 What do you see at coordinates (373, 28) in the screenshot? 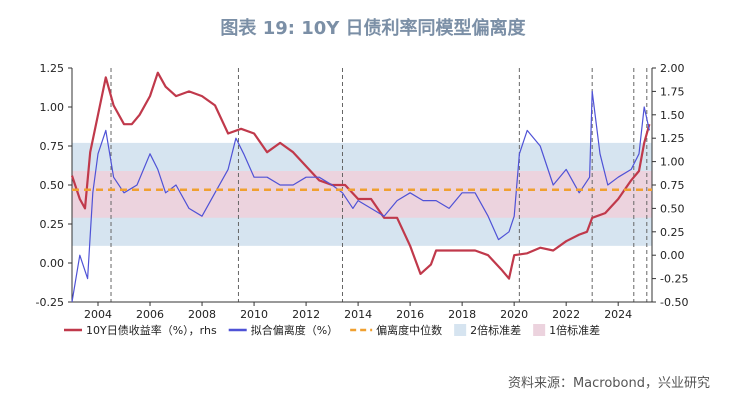
I see `chart-title: 图表 19: 10Y 日债利率同模型偏离度` at bounding box center [373, 28].